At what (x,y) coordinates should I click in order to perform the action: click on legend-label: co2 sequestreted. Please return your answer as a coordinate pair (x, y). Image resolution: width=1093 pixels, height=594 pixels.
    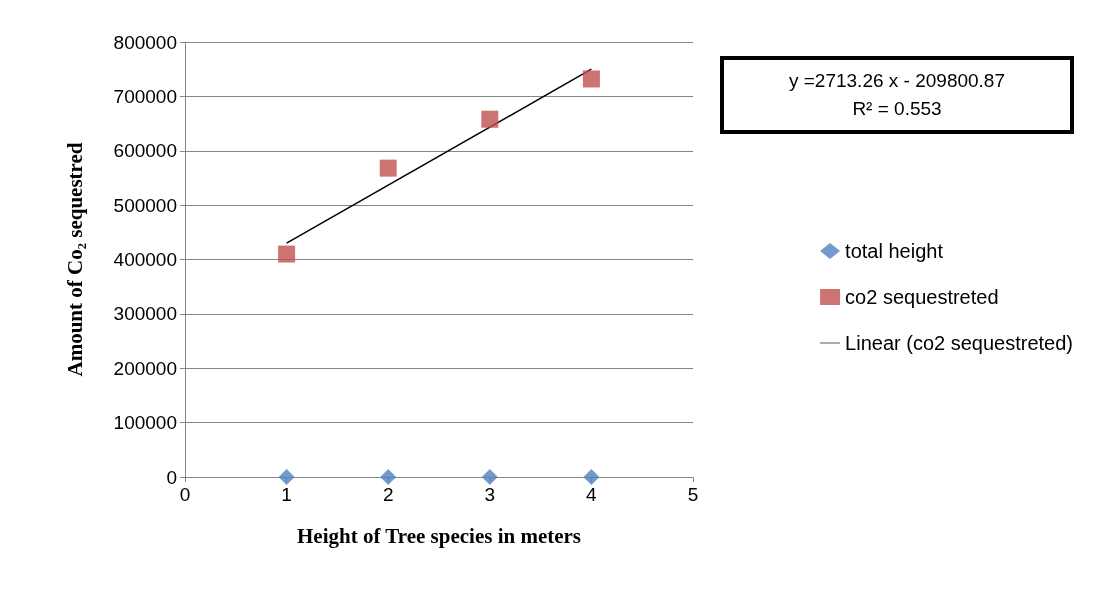
    Looking at the image, I should click on (922, 297).